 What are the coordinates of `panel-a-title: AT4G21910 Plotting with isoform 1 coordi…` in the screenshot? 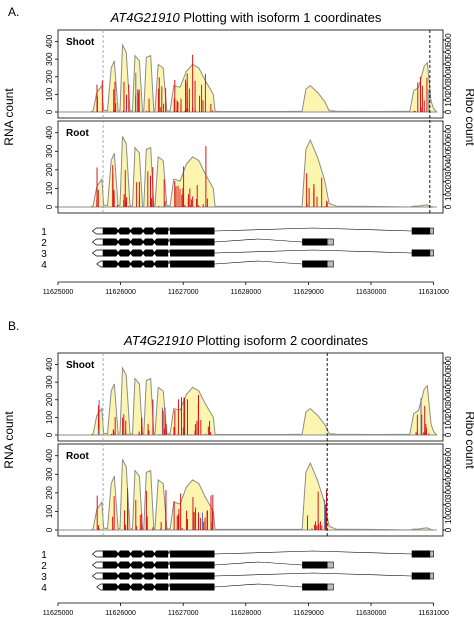 It's located at (246, 17).